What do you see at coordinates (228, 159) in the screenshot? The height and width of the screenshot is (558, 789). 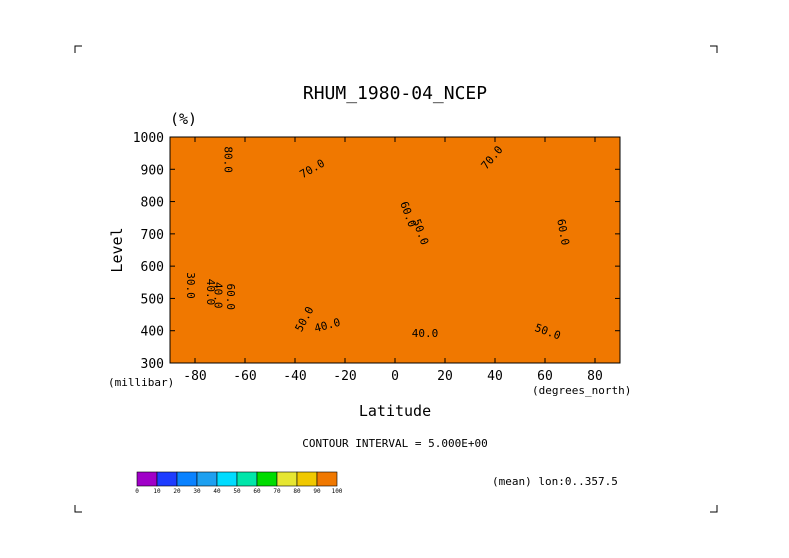 I see `contour-label: 80.0` at bounding box center [228, 159].